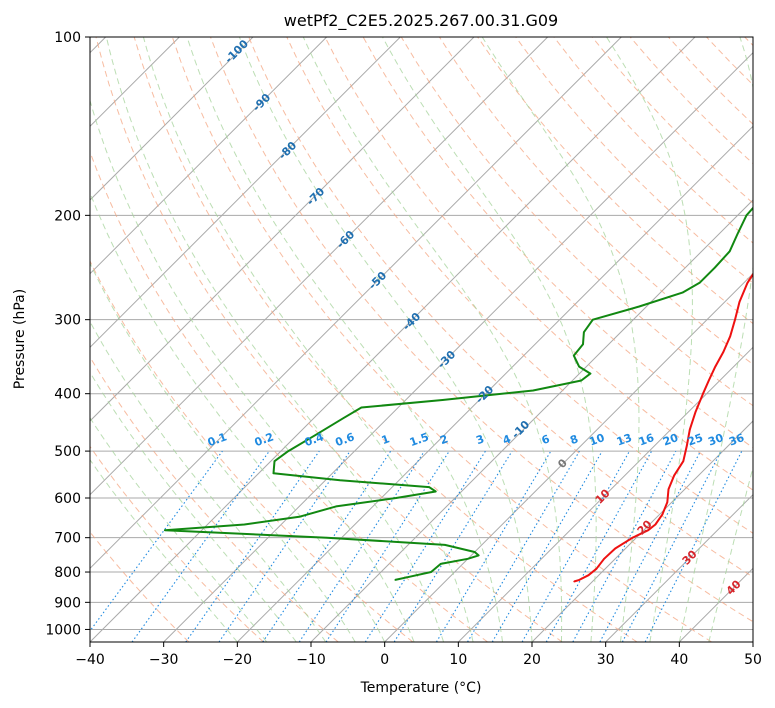 The width and height of the screenshot is (775, 708). What do you see at coordinates (67, 539) in the screenshot?
I see `y-tick-label: 700` at bounding box center [67, 539].